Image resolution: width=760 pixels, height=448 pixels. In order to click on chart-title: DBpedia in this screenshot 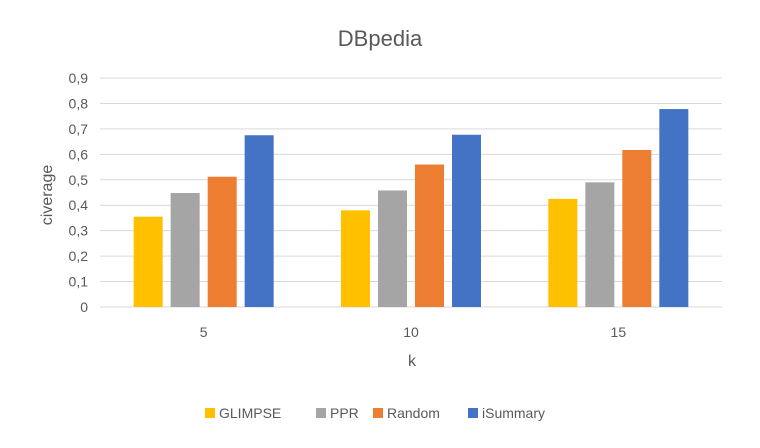, I will do `click(380, 38)`.